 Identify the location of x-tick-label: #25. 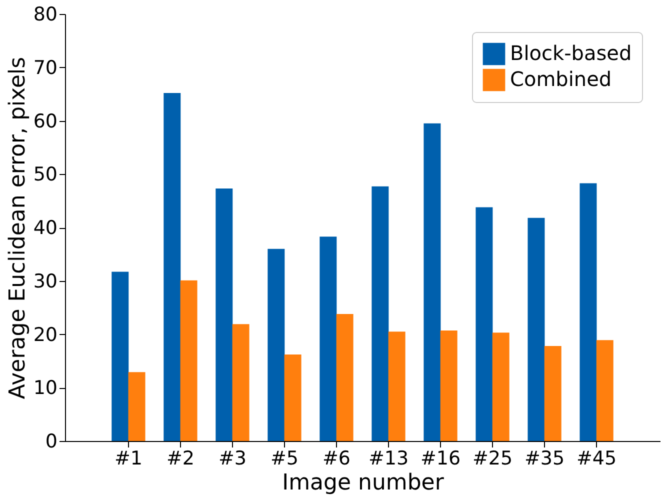
(492, 459).